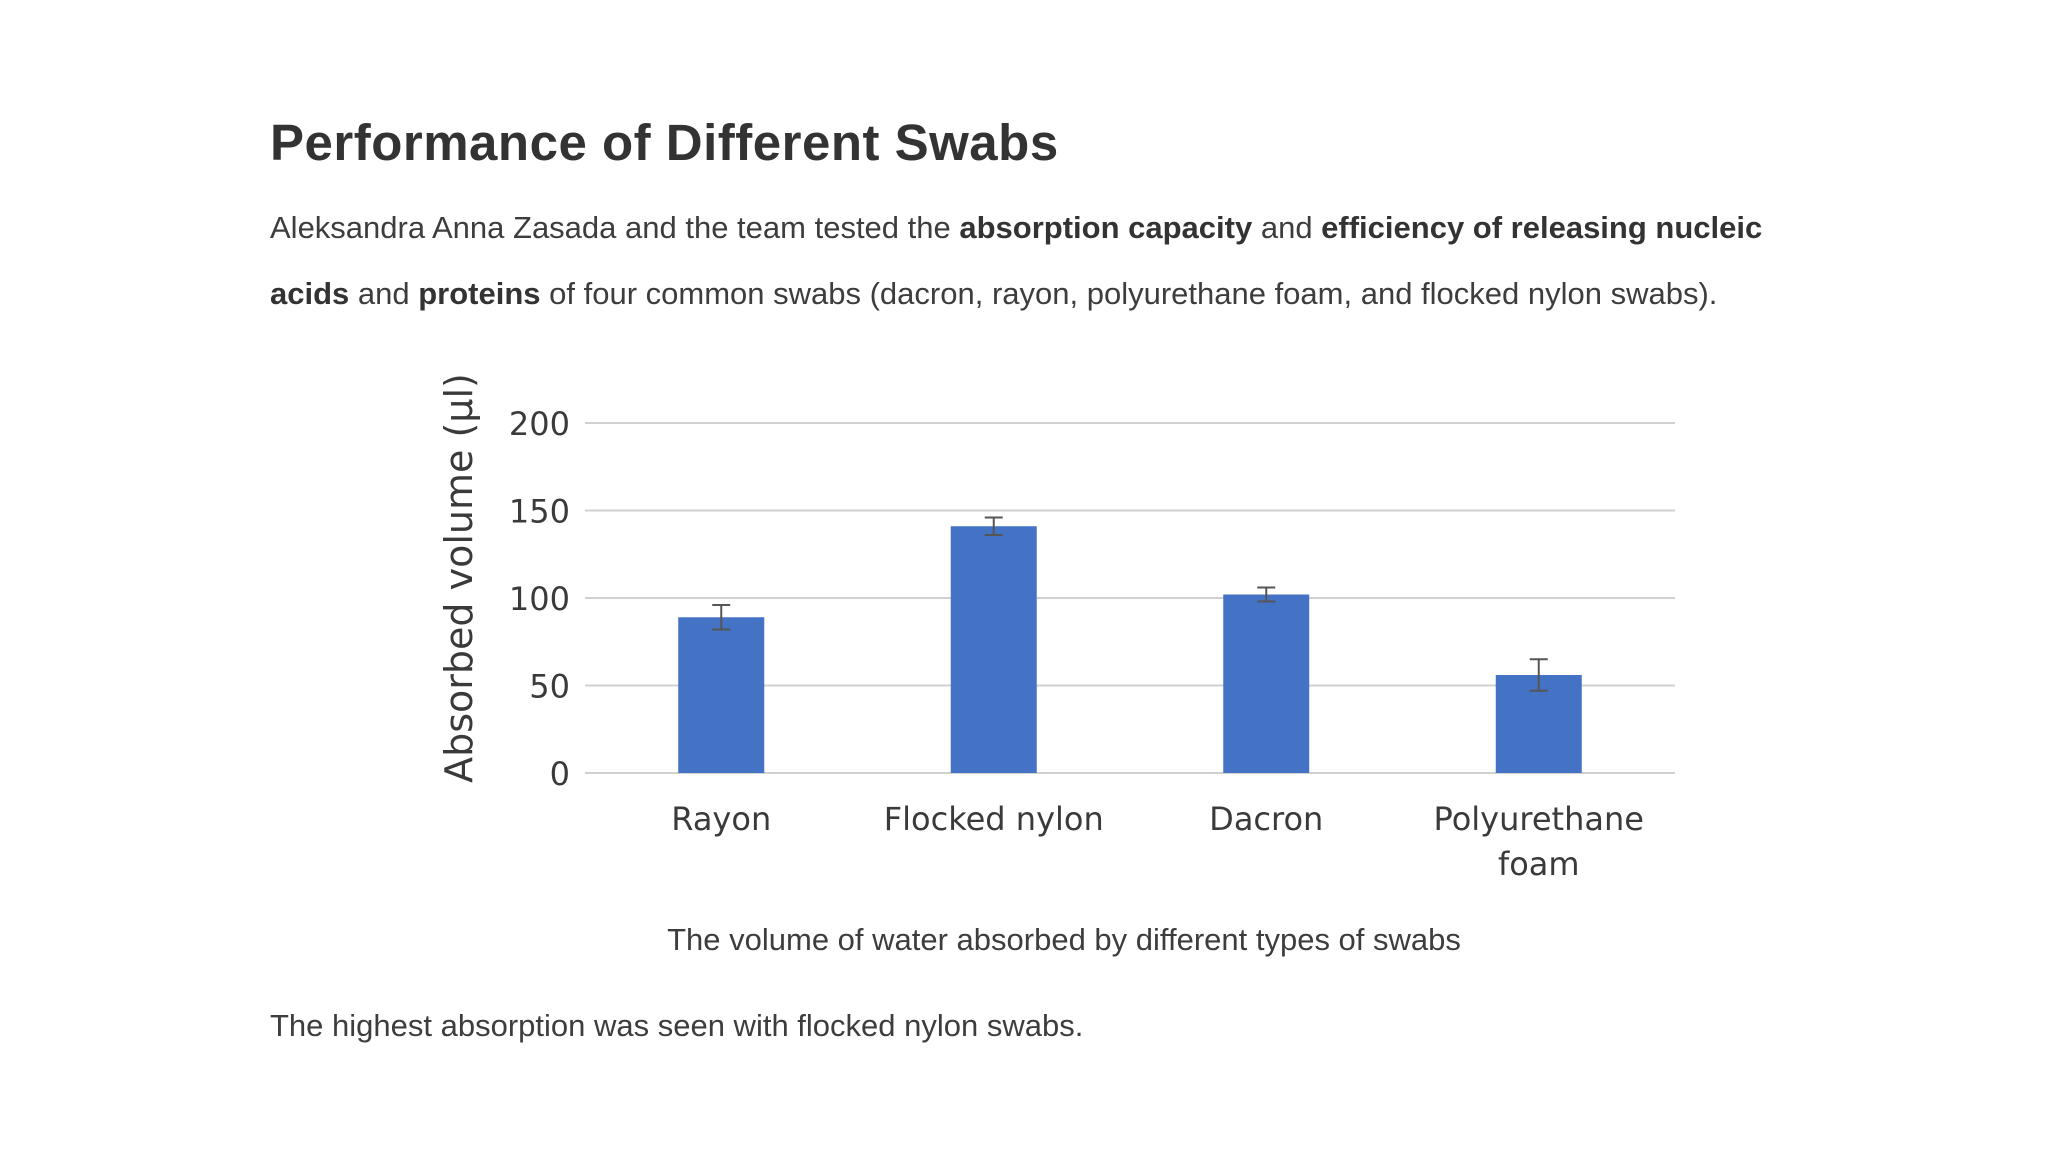 This screenshot has width=2048, height=1152. Describe the element at coordinates (1539, 819) in the screenshot. I see `category-label: Polyurethane` at that location.